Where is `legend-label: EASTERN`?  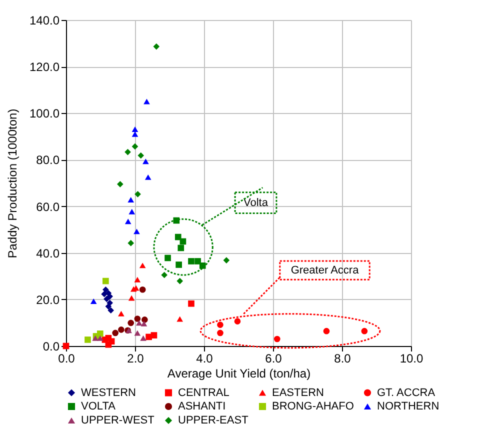
legend-label: EASTERN is located at coordinates (298, 392).